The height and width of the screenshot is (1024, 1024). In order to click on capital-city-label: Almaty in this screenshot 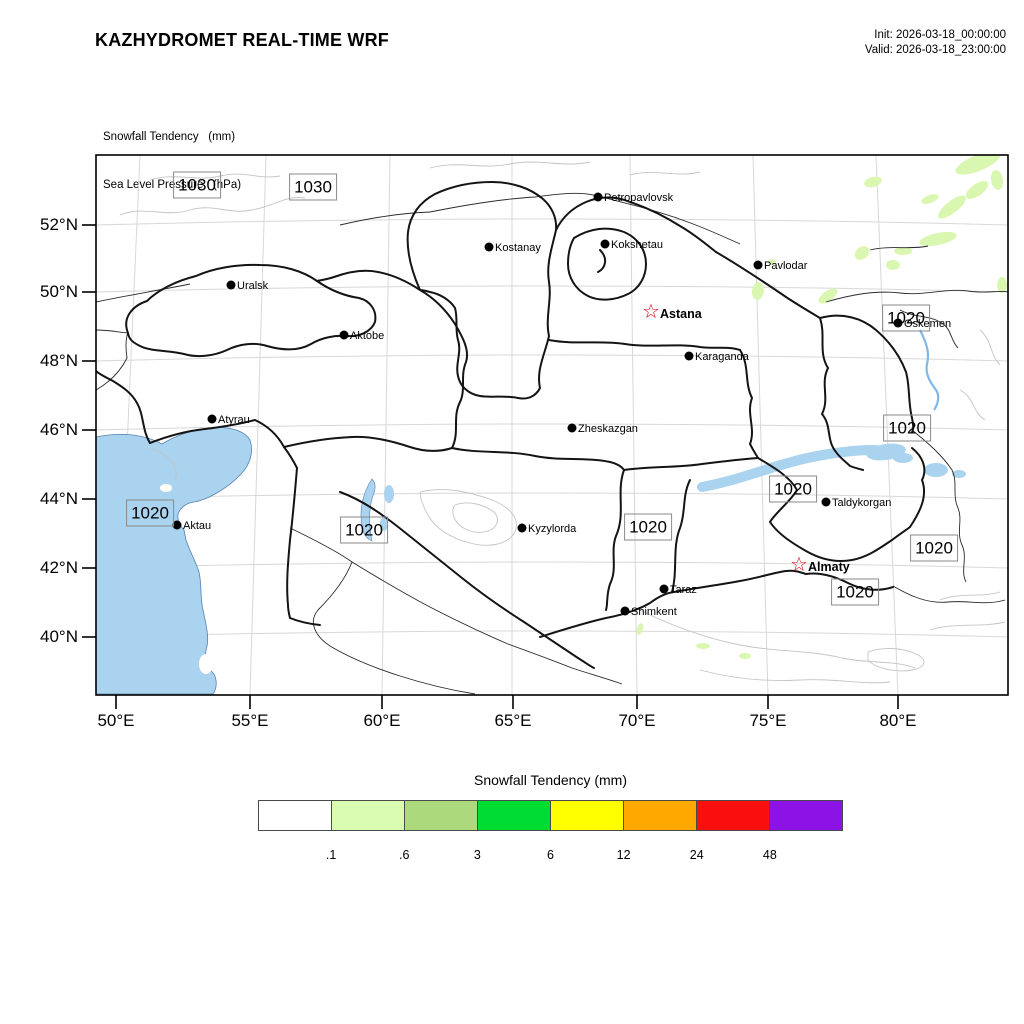, I will do `click(829, 567)`.